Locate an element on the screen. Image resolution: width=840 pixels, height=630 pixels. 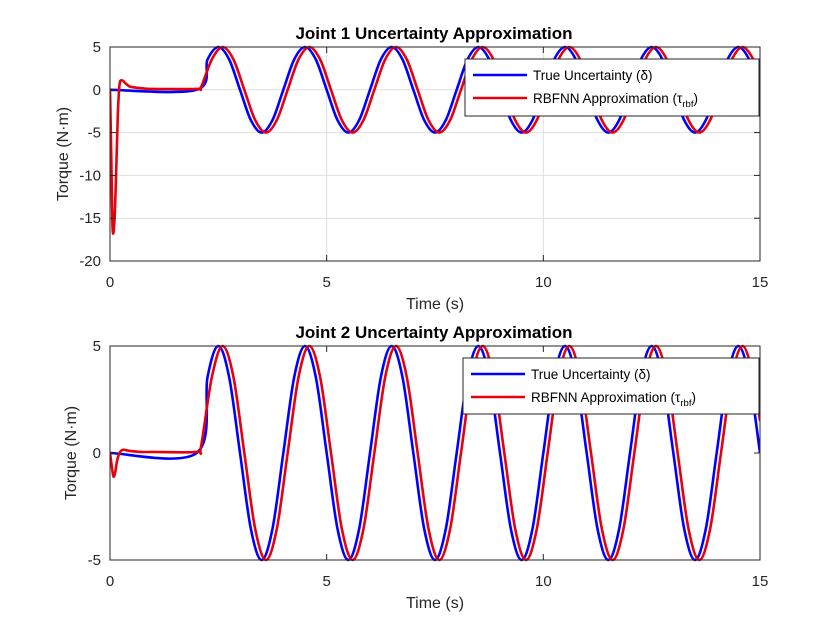
y-tick-label: -20 is located at coordinates (90, 261).